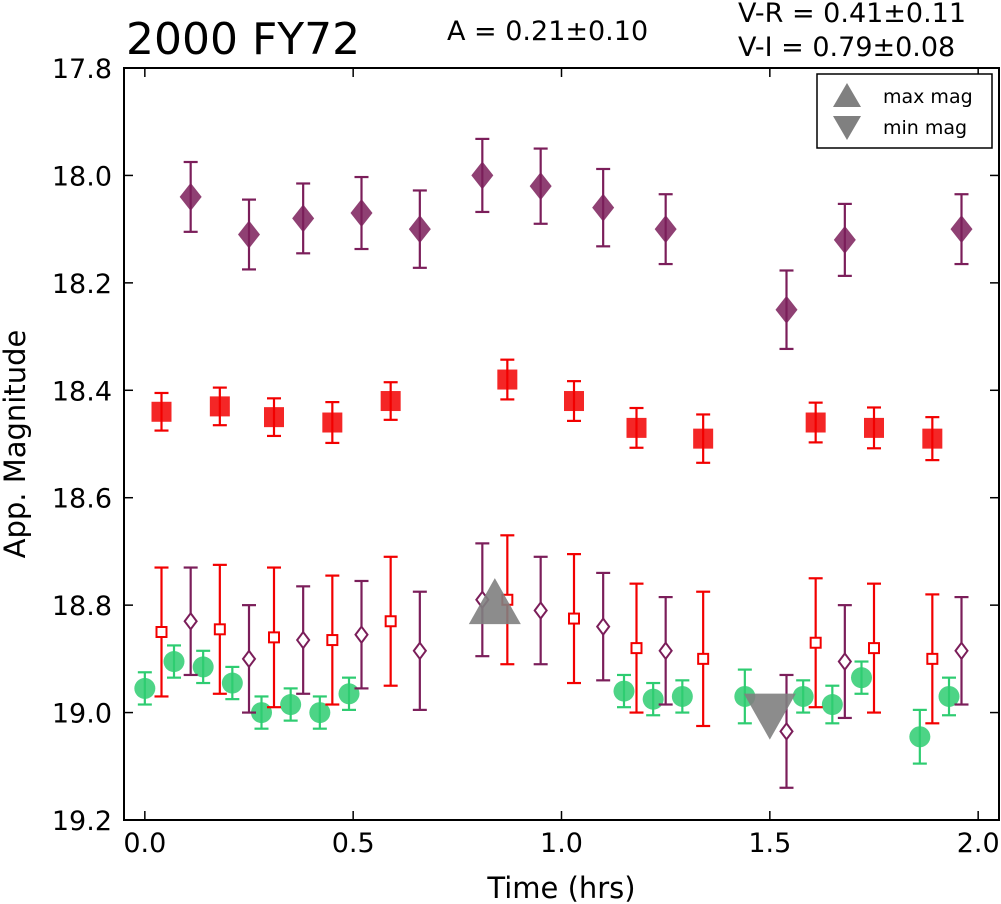  What do you see at coordinates (852, 14) in the screenshot?
I see `v-r-color-annotation: V-R = 0.41±0.11` at bounding box center [852, 14].